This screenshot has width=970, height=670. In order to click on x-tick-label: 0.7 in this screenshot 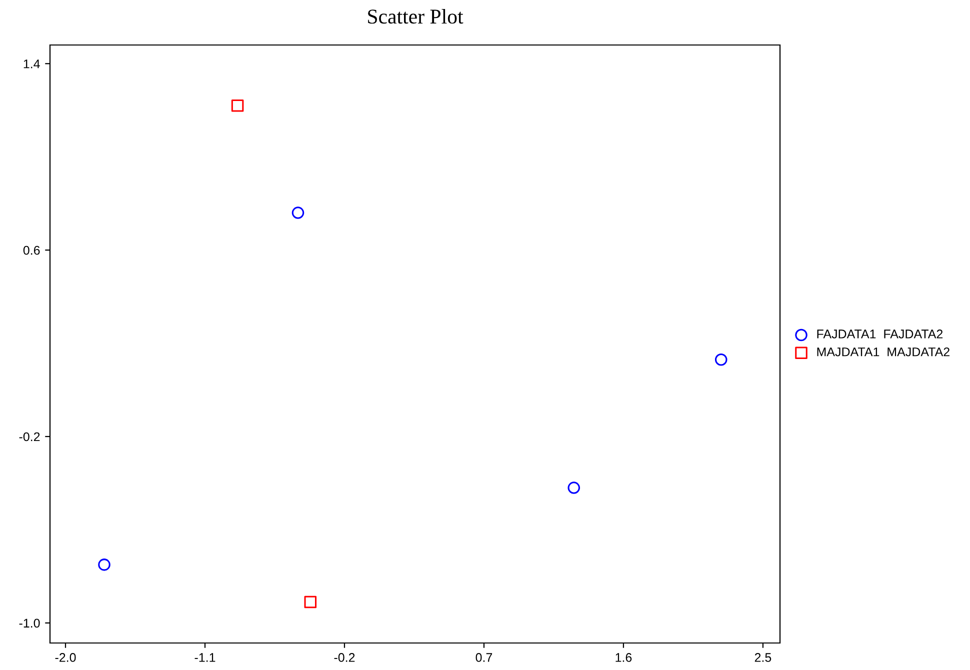, I will do `click(484, 657)`.